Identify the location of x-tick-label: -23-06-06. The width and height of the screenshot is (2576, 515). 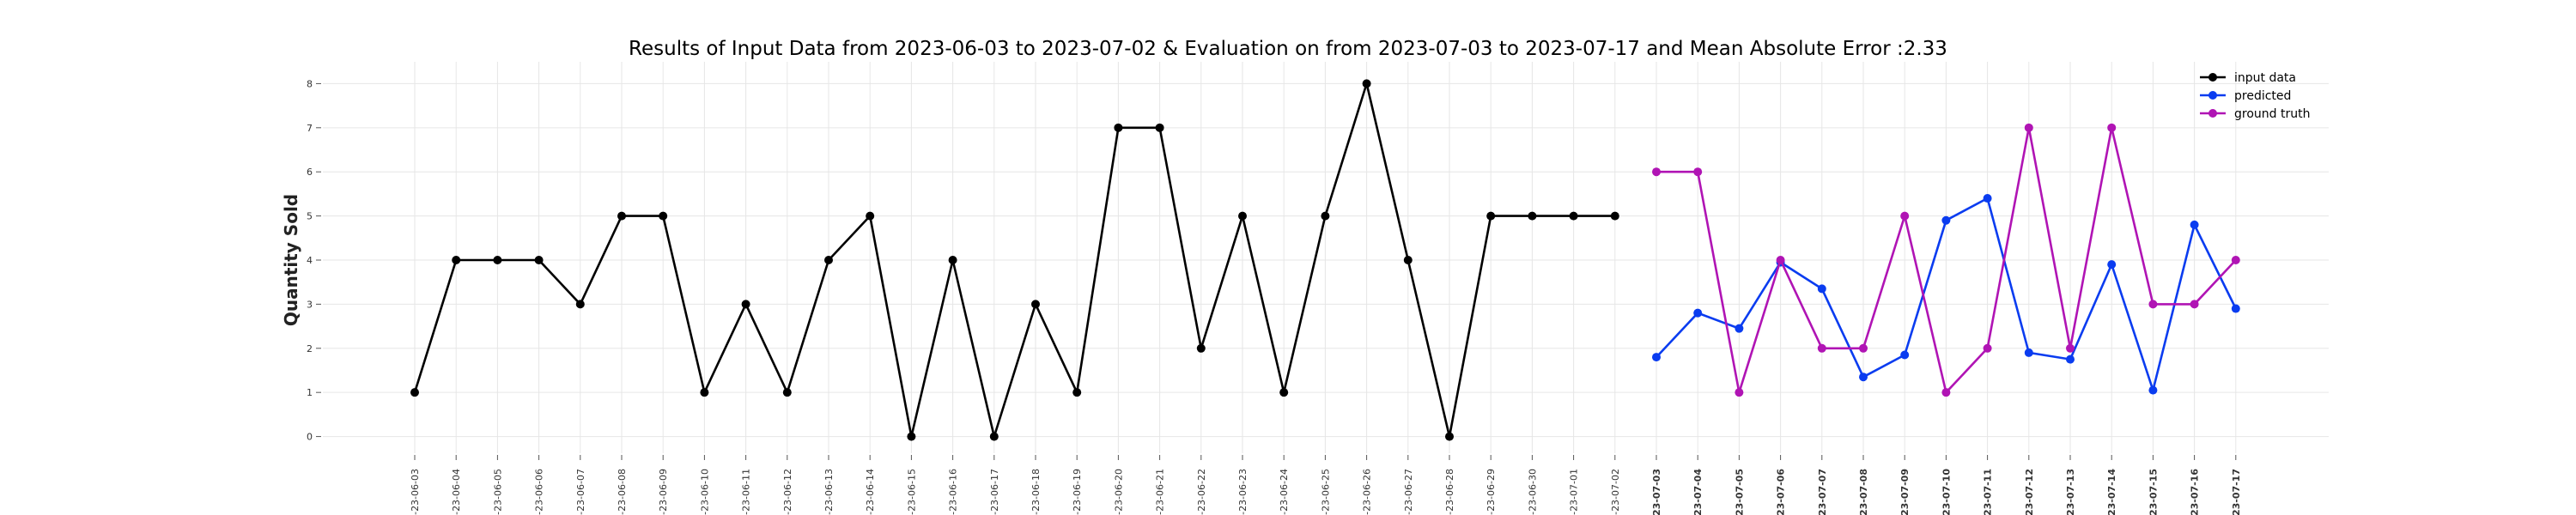
(539, 492).